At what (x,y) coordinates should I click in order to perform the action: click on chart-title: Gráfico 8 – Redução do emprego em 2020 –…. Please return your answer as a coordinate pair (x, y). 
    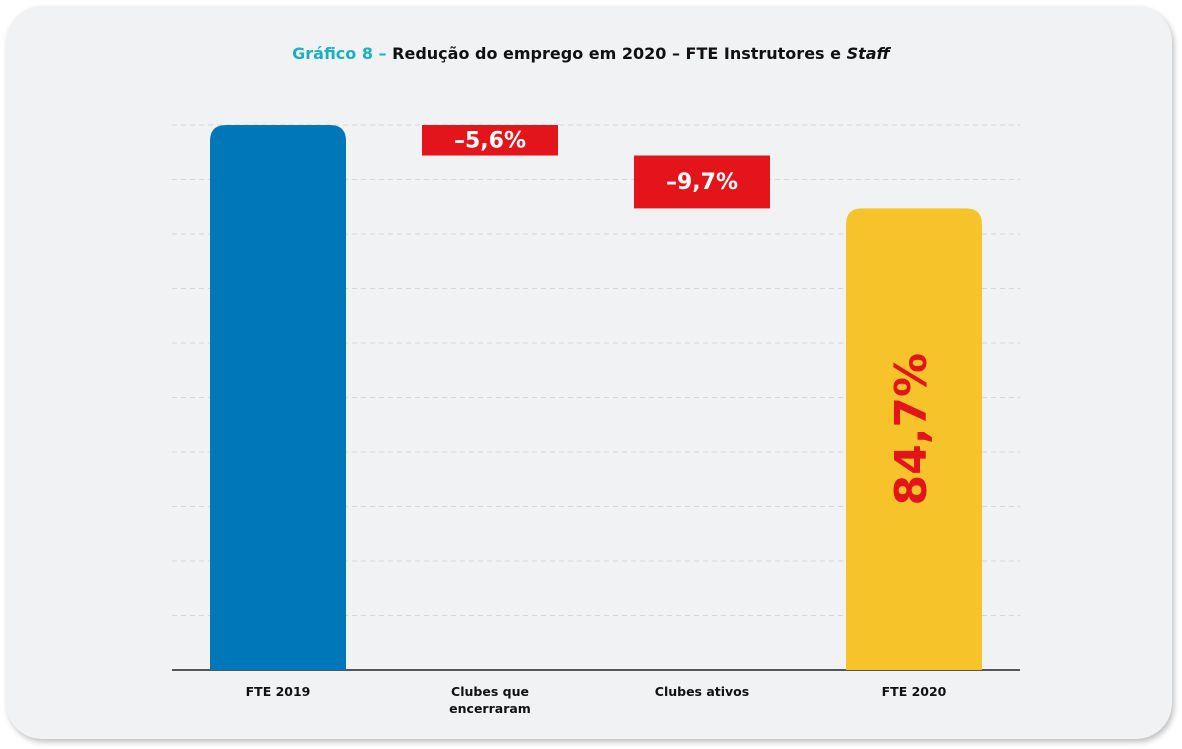
    Looking at the image, I should click on (591, 53).